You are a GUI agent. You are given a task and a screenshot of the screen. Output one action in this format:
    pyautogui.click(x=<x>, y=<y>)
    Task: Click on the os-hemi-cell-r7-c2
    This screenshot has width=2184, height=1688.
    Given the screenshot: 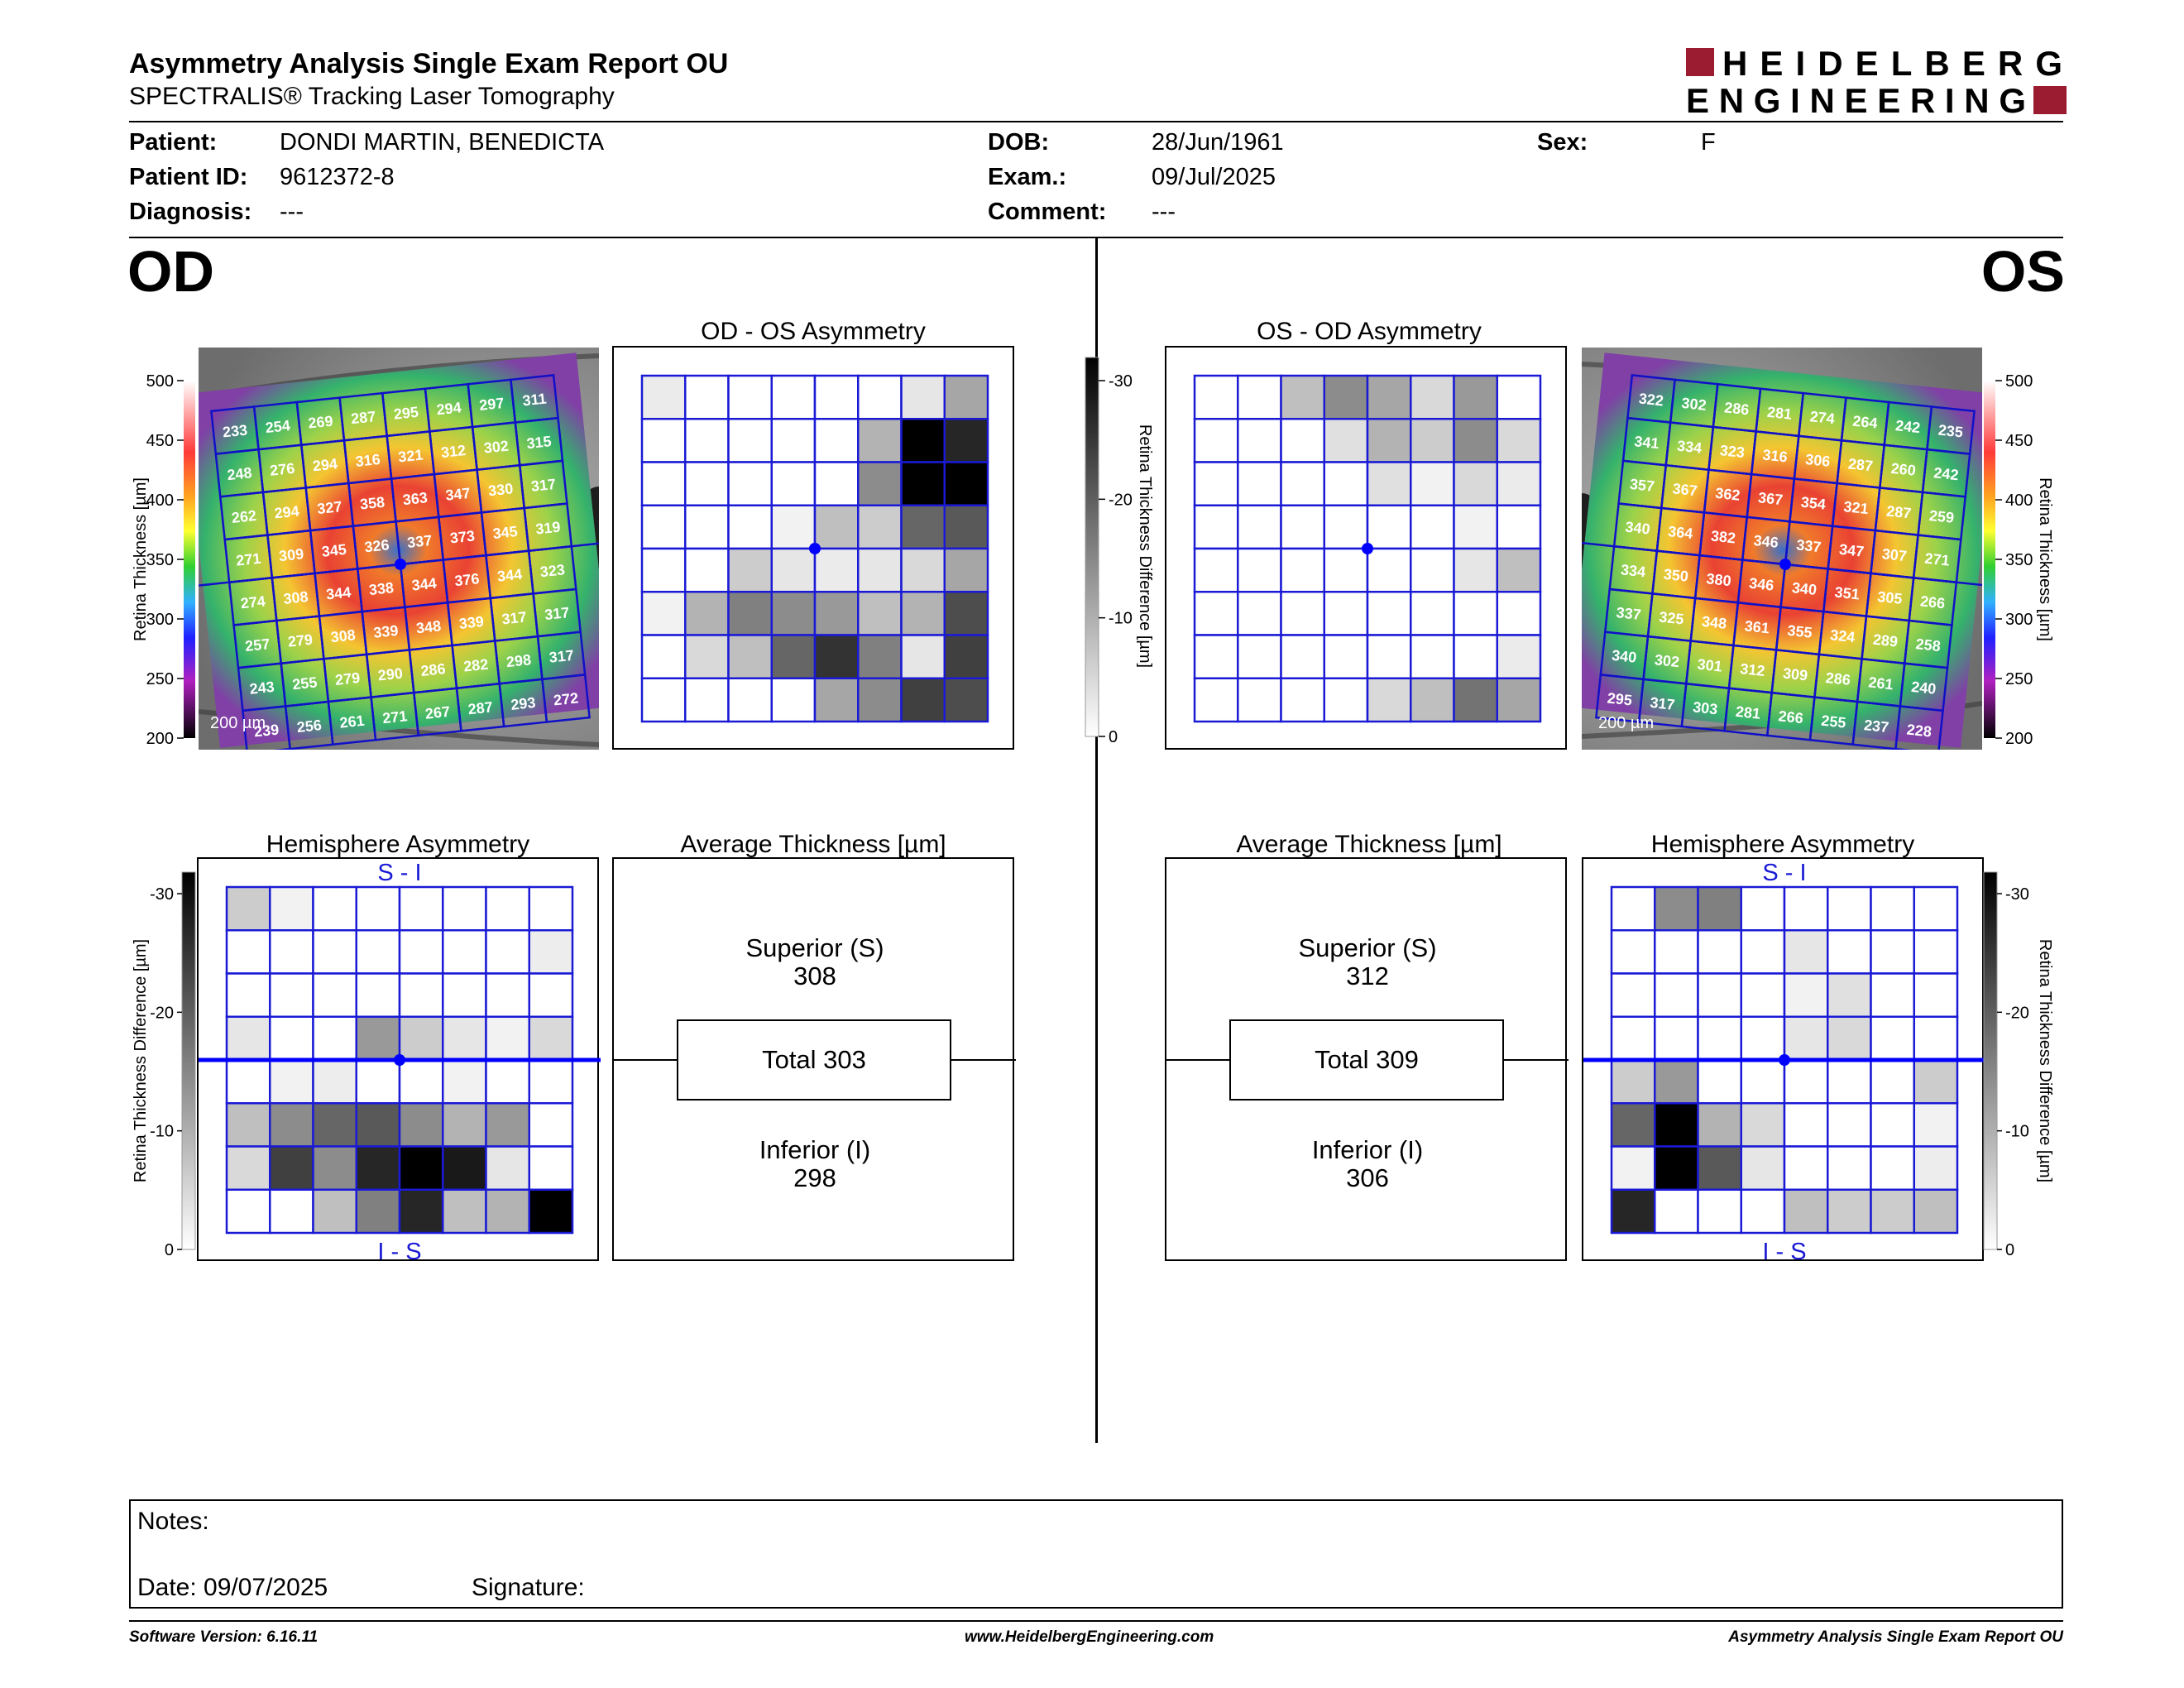 What is the action you would take?
    pyautogui.click(x=1719, y=1211)
    